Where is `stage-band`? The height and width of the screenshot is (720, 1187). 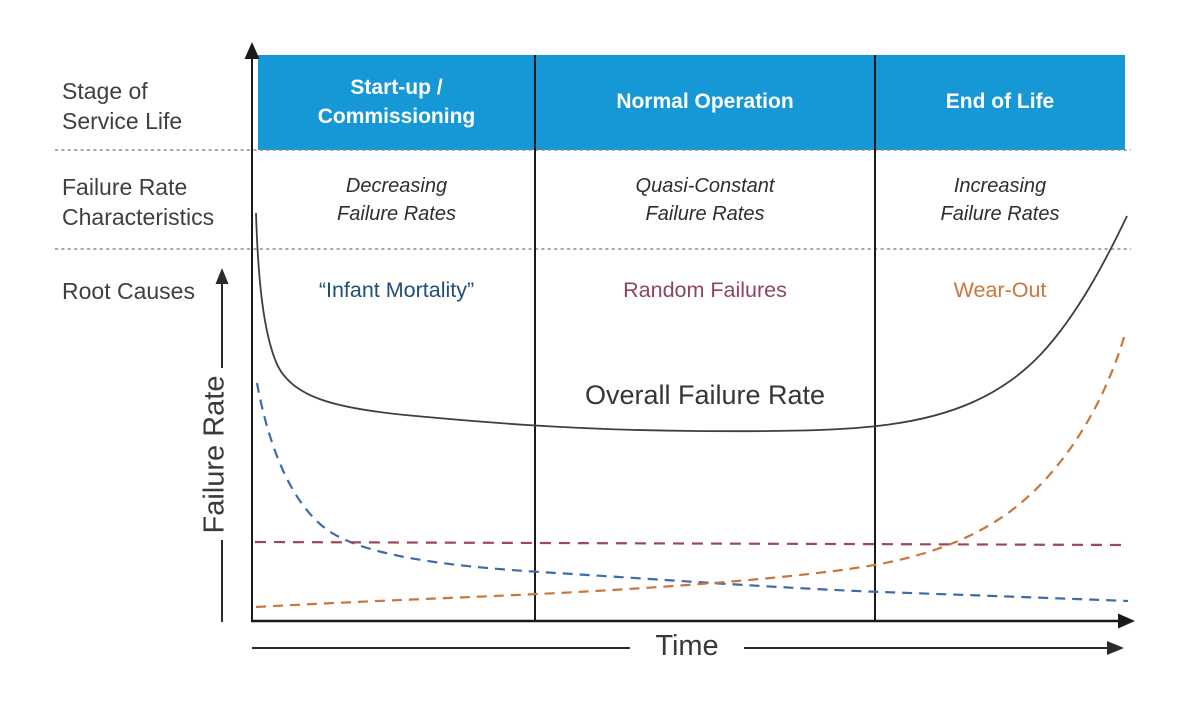 stage-band is located at coordinates (691, 102).